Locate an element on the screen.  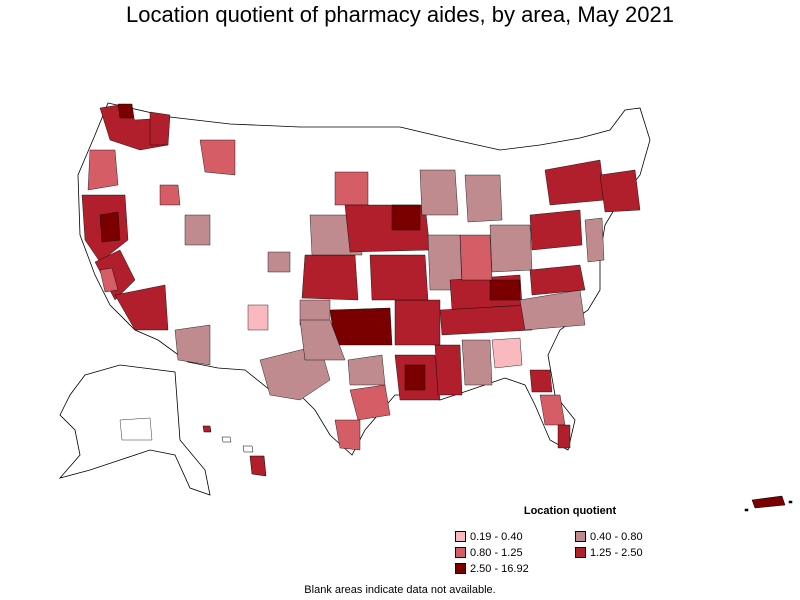
puerto-rico-island is located at coordinates (768, 502).